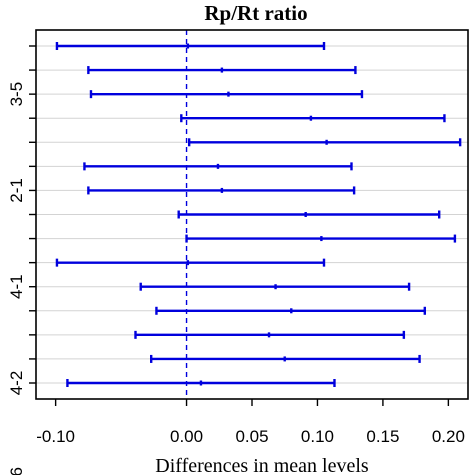 This screenshot has height=475, width=474. Describe the element at coordinates (186, 436) in the screenshot. I see `x-tick-label: 0.00` at that location.